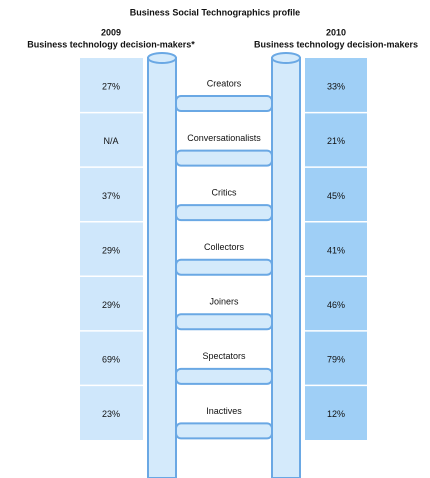  What do you see at coordinates (111, 32) in the screenshot?
I see `column-year: 2009` at bounding box center [111, 32].